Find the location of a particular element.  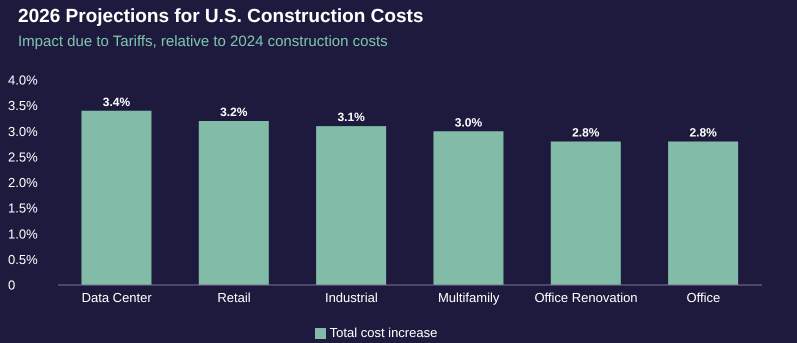

x-tick-label: Data Center is located at coordinates (117, 298).